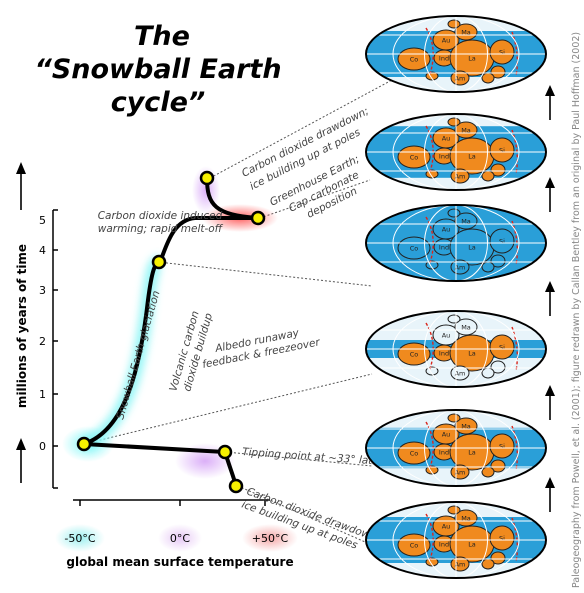  Describe the element at coordinates (42, 250) in the screenshot. I see `y-tick-label: 4` at that location.